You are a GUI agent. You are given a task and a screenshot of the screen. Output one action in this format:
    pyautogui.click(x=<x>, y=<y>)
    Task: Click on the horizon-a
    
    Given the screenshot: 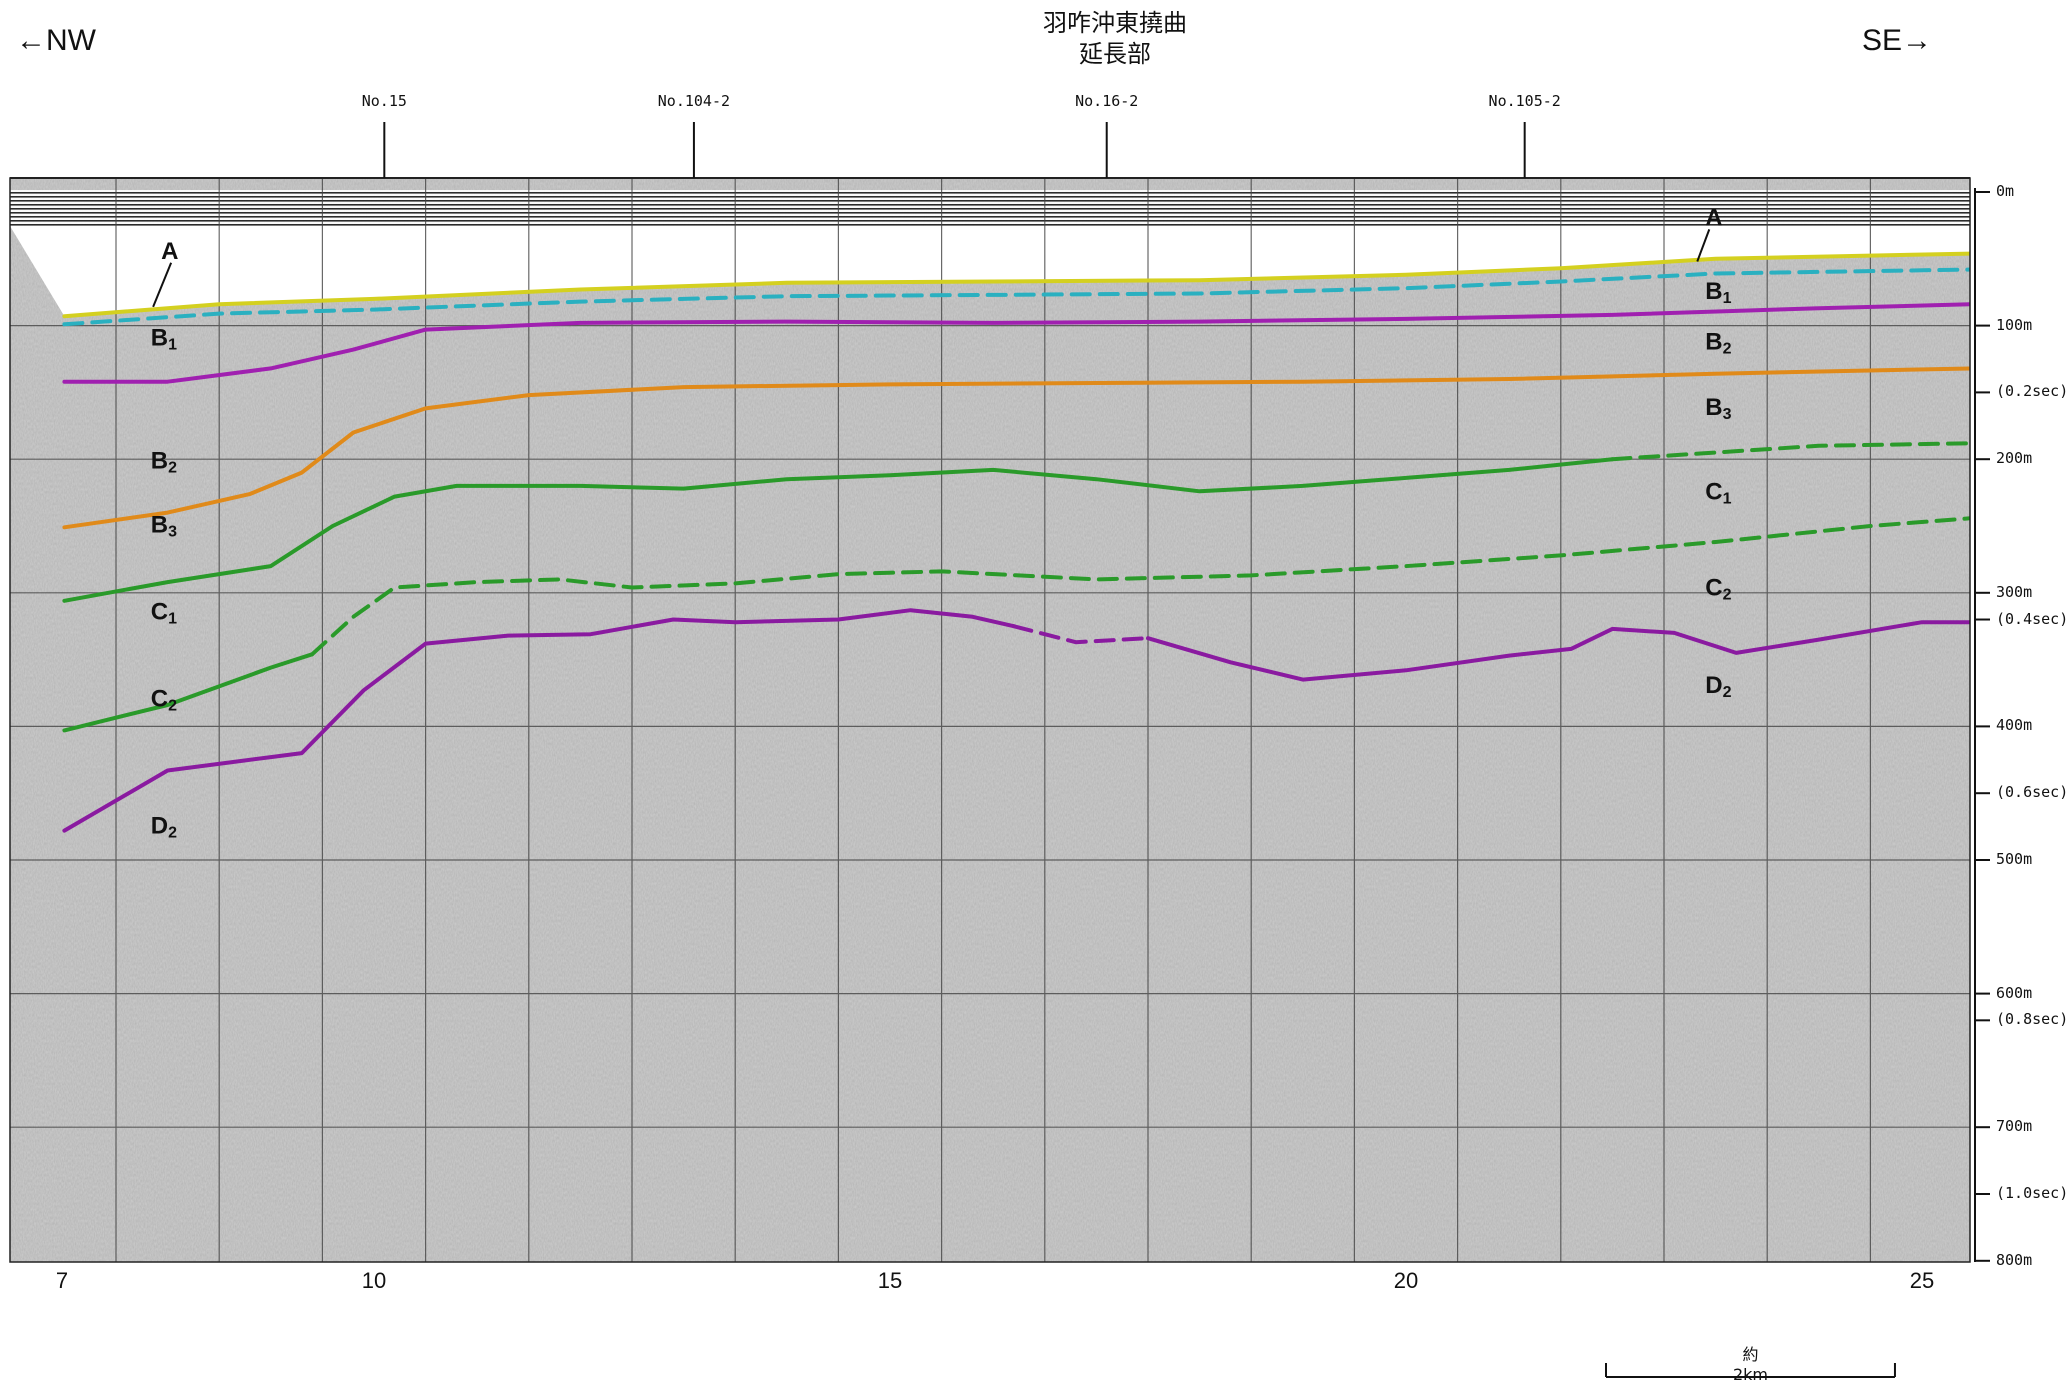 What is the action you would take?
    pyautogui.click(x=1016, y=285)
    